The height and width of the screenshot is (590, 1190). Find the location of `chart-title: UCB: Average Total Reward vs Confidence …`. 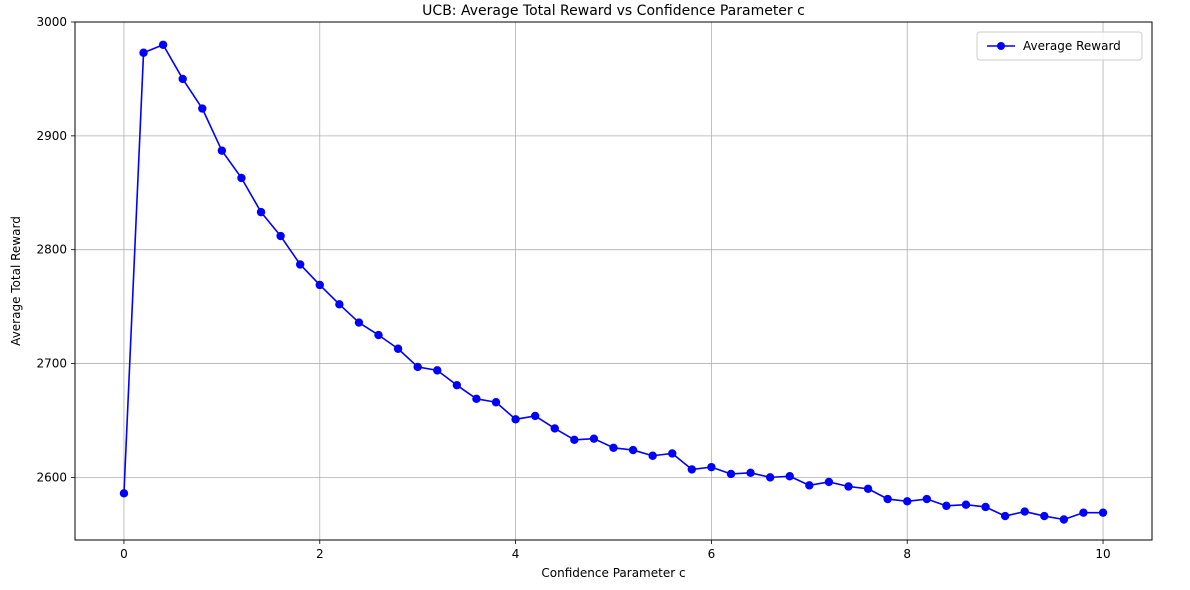

chart-title: UCB: Average Total Reward vs Confidence … is located at coordinates (613, 11).